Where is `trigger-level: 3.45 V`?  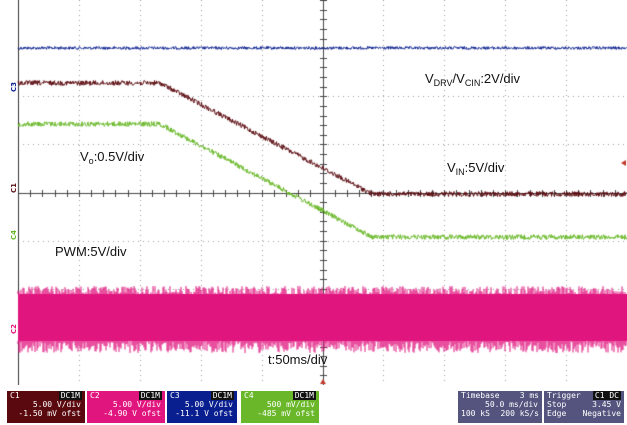
trigger-level: 3.45 V is located at coordinates (606, 404).